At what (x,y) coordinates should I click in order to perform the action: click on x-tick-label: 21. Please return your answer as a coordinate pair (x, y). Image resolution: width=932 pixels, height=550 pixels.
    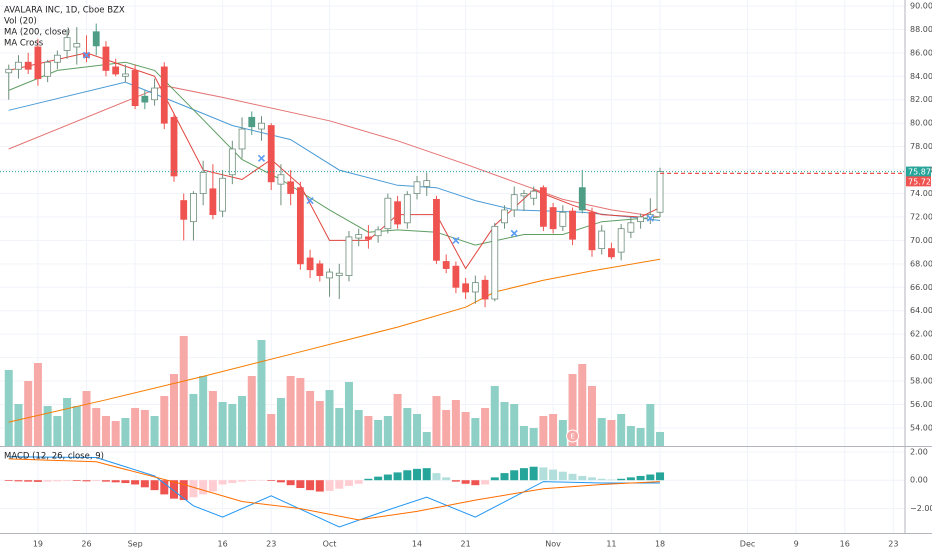
    Looking at the image, I should click on (466, 544).